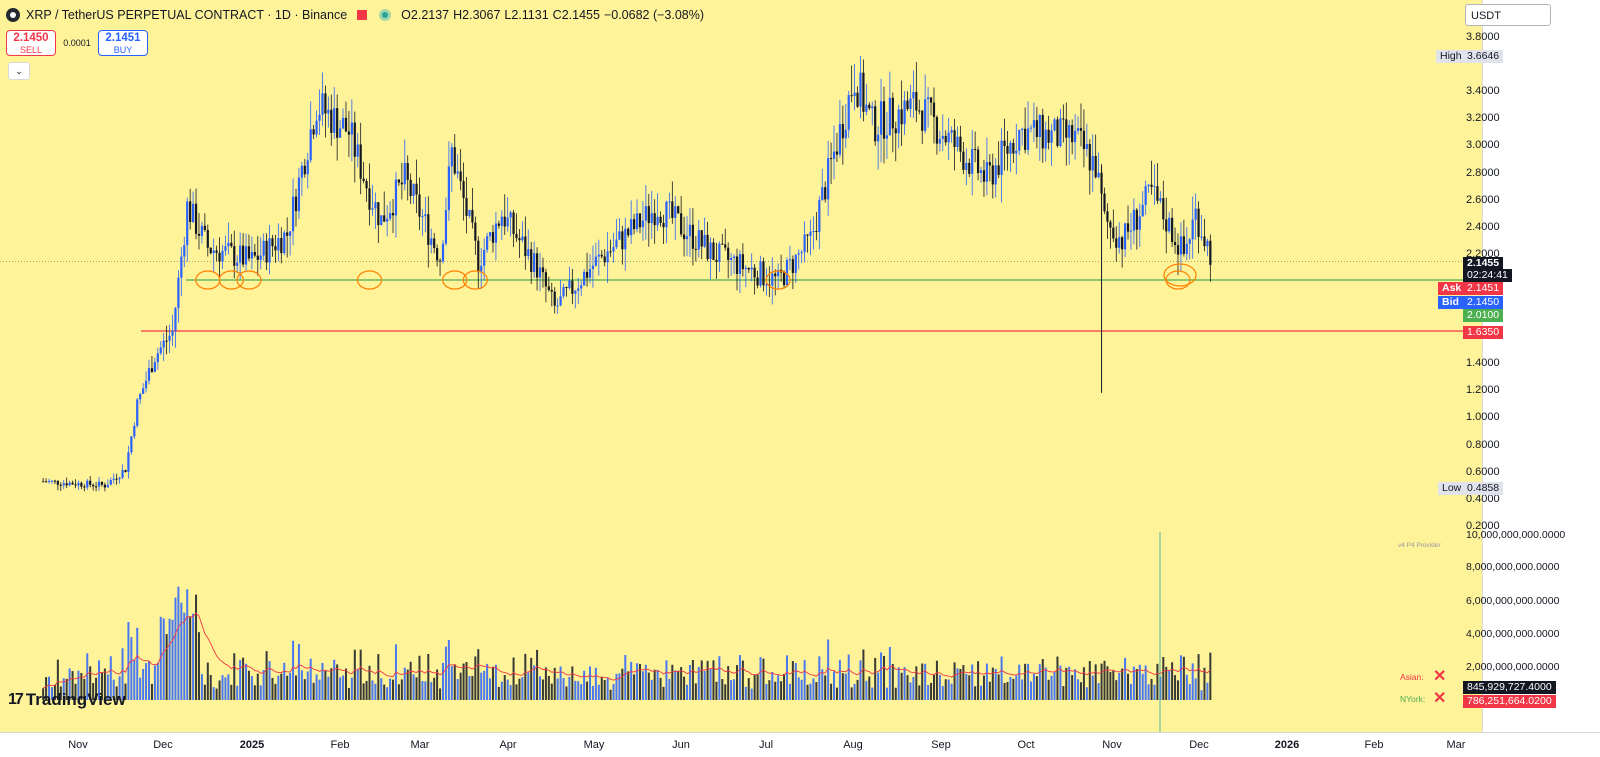 The width and height of the screenshot is (1600, 757). What do you see at coordinates (1450, 302) in the screenshot?
I see `bid-label: Bid` at bounding box center [1450, 302].